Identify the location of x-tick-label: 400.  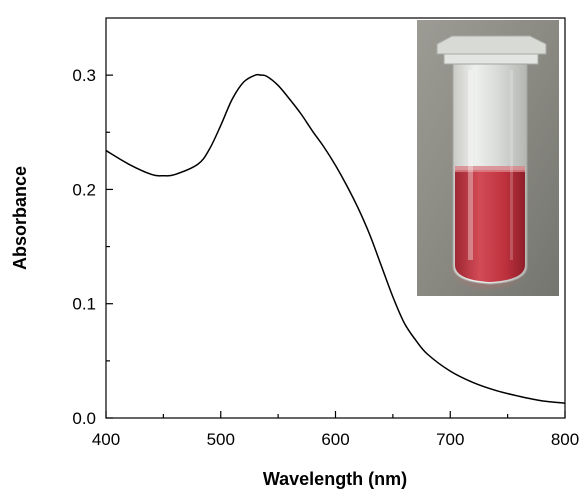
(106, 439).